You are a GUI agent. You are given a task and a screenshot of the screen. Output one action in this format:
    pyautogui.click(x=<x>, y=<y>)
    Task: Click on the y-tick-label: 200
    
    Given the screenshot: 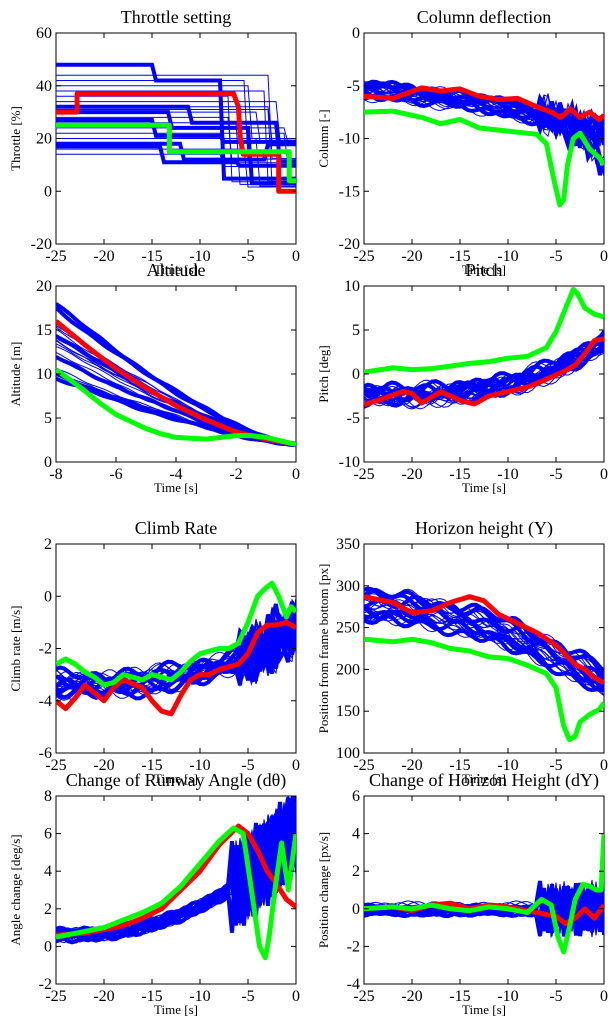 What is the action you would take?
    pyautogui.click(x=348, y=669)
    